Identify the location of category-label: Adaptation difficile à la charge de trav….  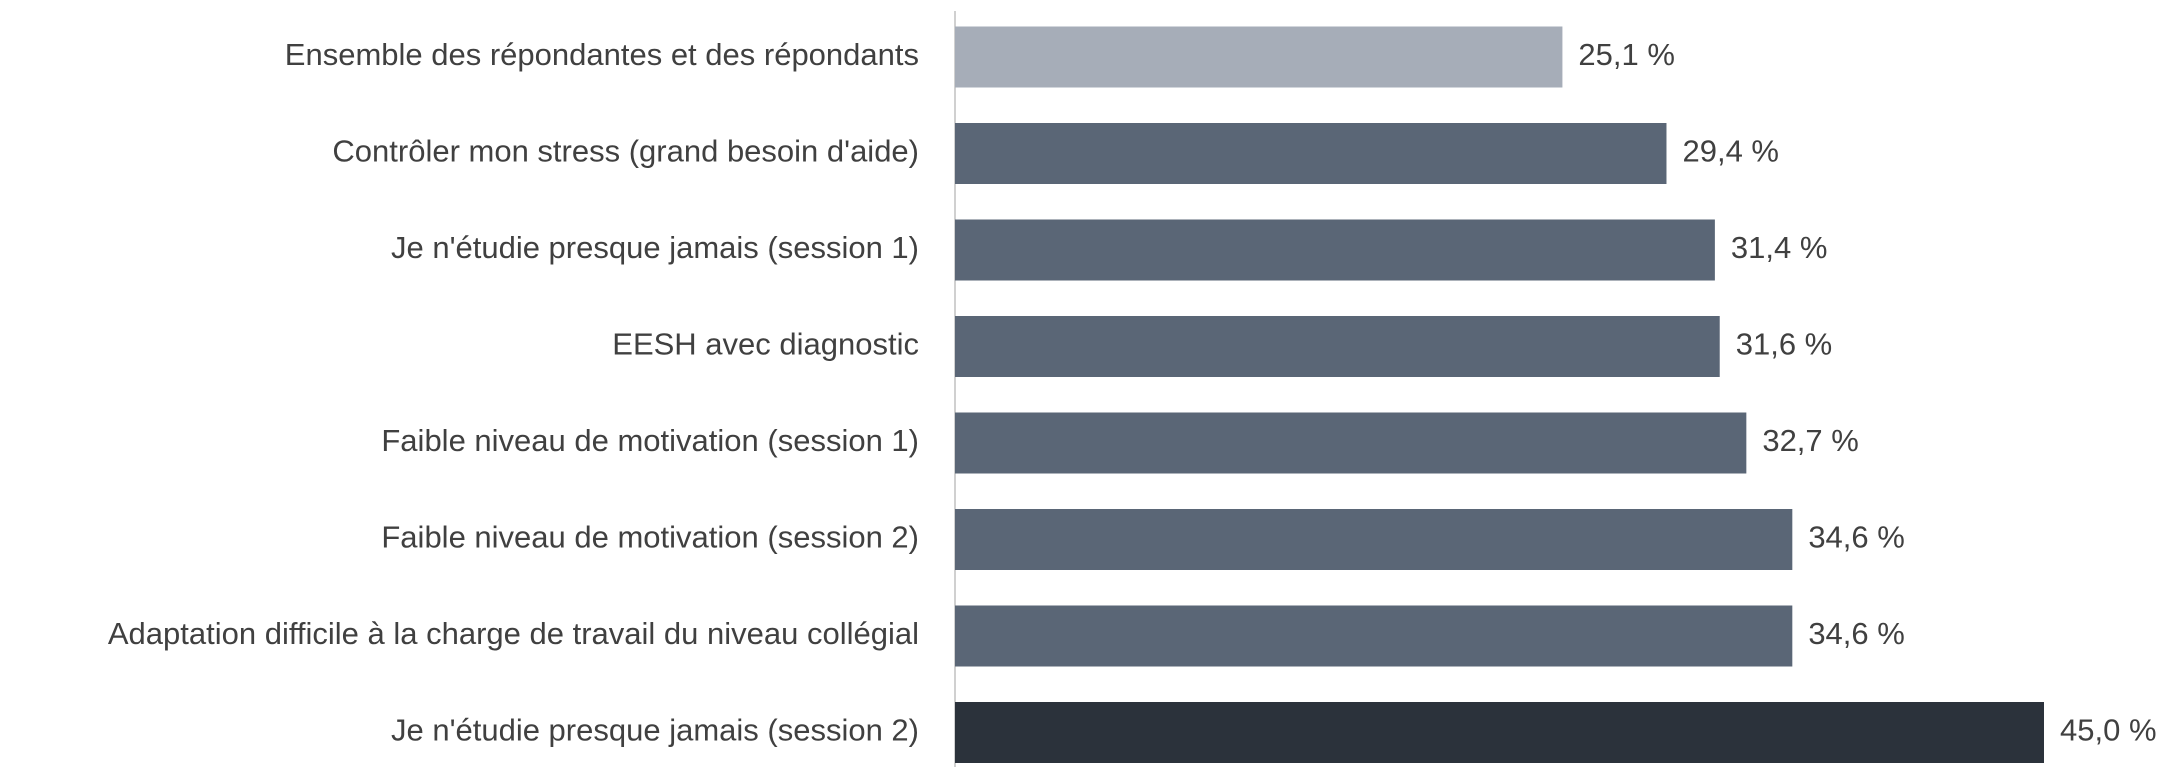
(513, 633).